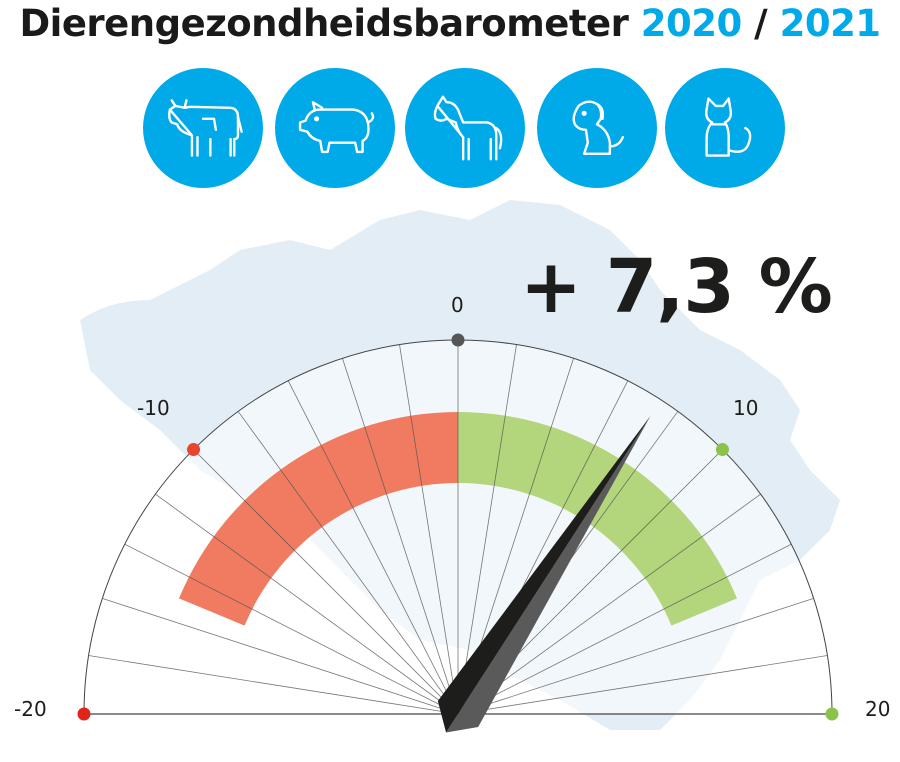 This screenshot has width=900, height=762. I want to click on page-title: Dierengezondheidsbarometer 2020 / 2021, so click(450, 23).